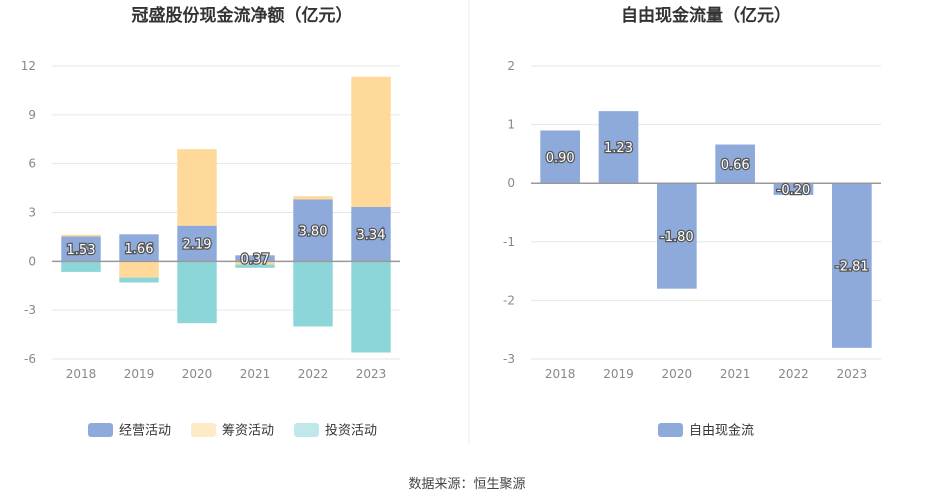 This screenshot has height=504, width=935. Describe the element at coordinates (139, 280) in the screenshot. I see `bar-投资活动-2019` at that location.